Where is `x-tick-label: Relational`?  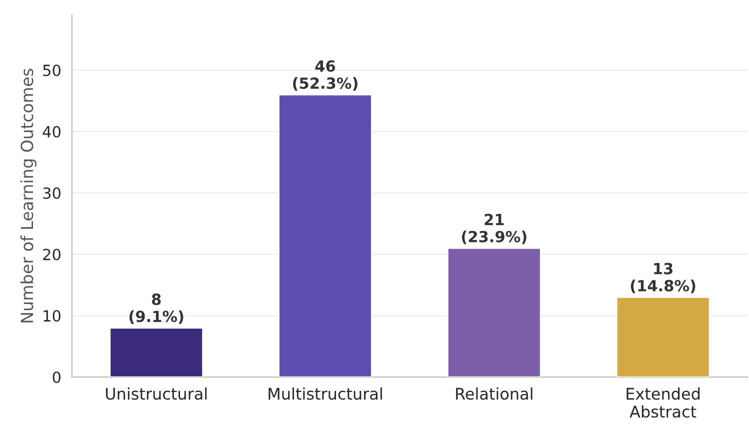
x-tick-label: Relational is located at coordinates (494, 393).